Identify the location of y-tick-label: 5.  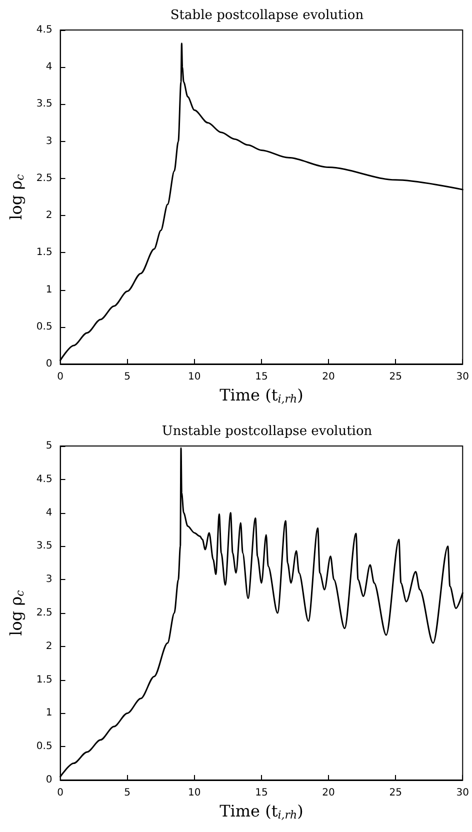
(49, 446).